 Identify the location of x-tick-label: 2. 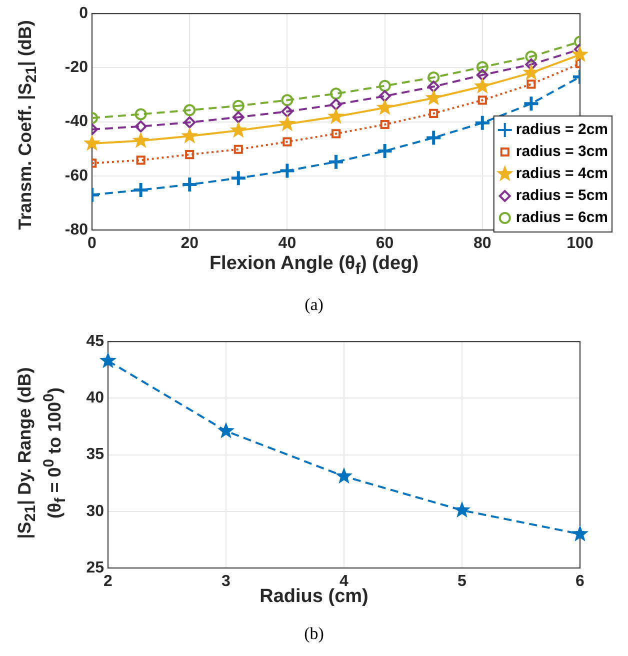
(108, 581).